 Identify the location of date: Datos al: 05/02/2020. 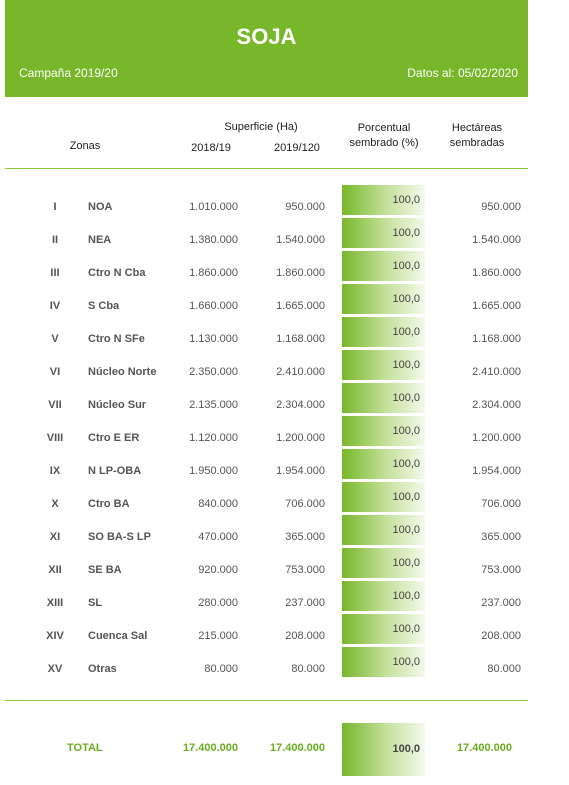
(462, 73).